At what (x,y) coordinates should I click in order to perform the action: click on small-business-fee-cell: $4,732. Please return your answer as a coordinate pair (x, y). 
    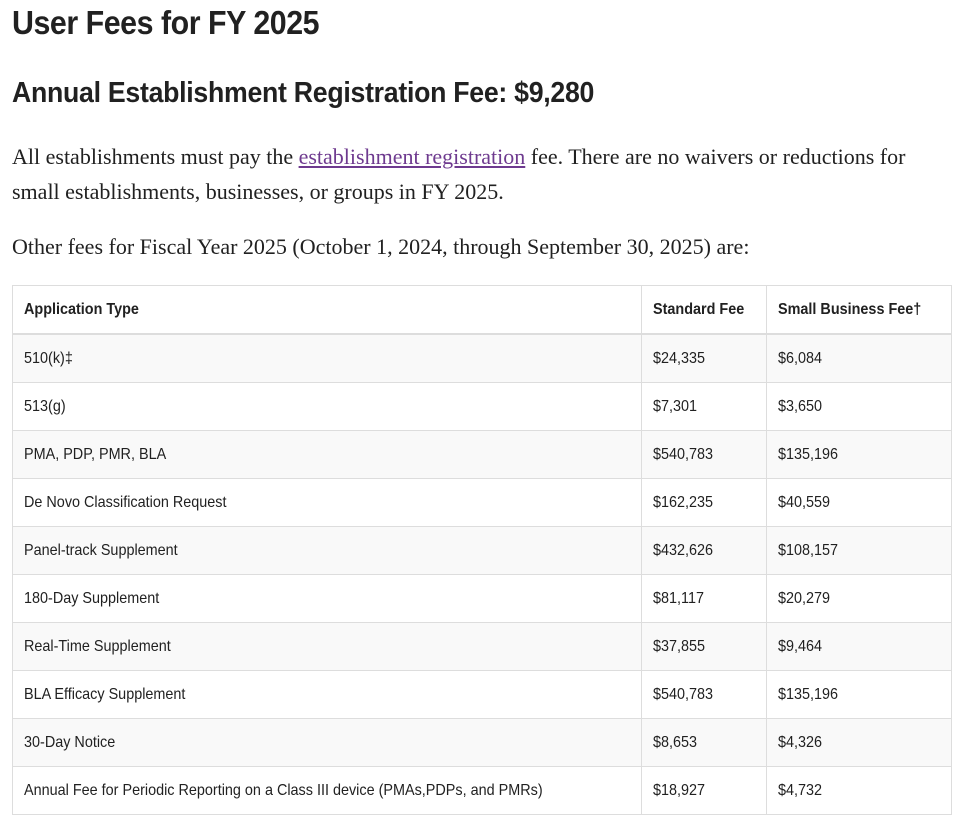
    Looking at the image, I should click on (859, 790).